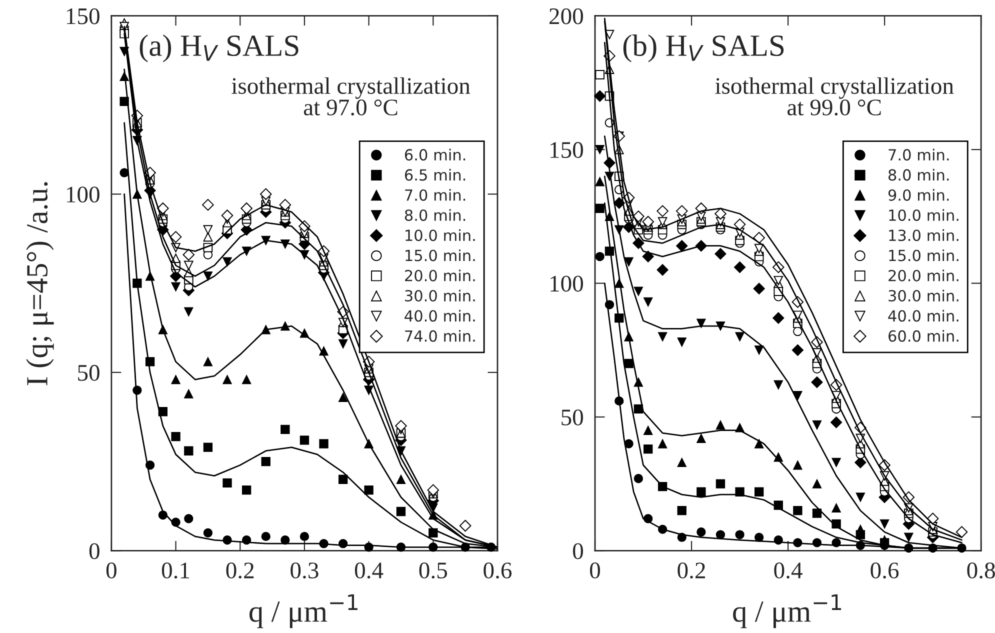 The height and width of the screenshot is (633, 995). Describe the element at coordinates (435, 154) in the screenshot. I see `legend-label: 6.0 min.` at that location.